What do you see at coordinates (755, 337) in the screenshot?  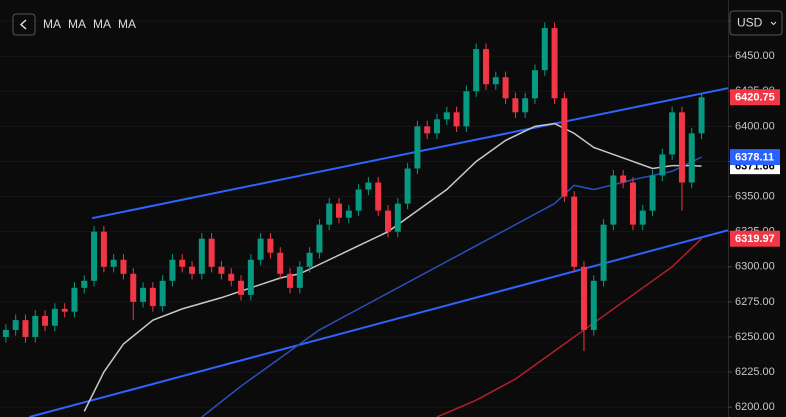 I see `y-tick-label: 6250.00` at bounding box center [755, 337].